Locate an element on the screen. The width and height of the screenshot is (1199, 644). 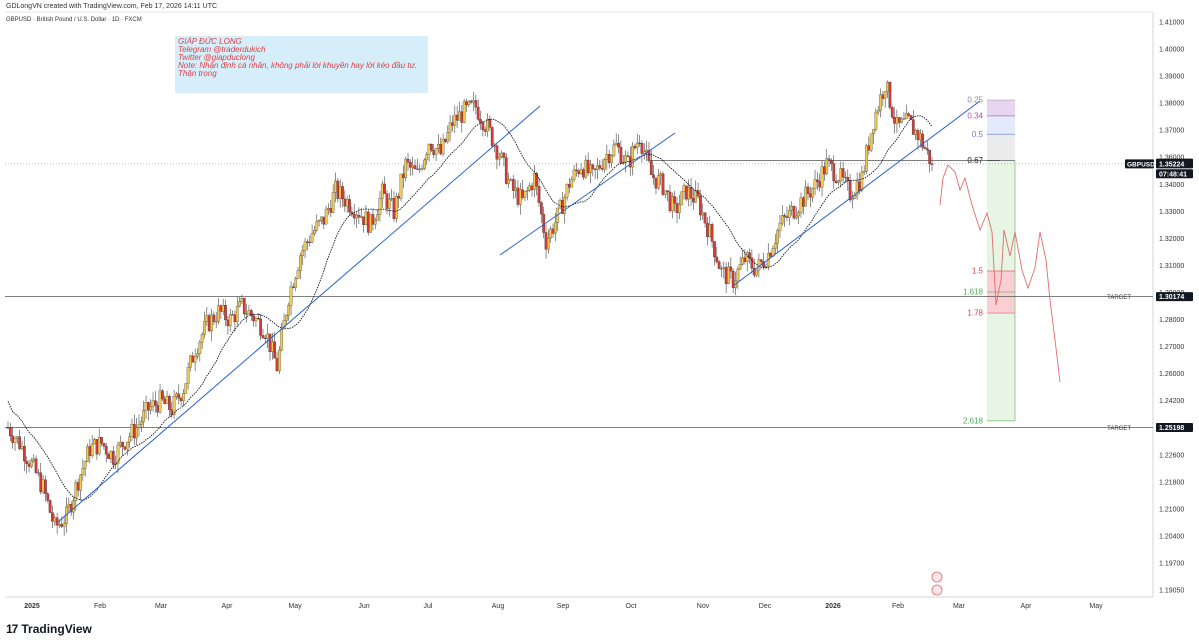
price-tick-label: 1.24200 is located at coordinates (1171, 401).